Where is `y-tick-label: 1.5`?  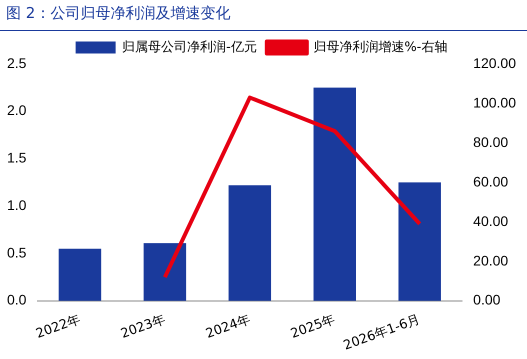 y-tick-label: 1.5 is located at coordinates (16, 158).